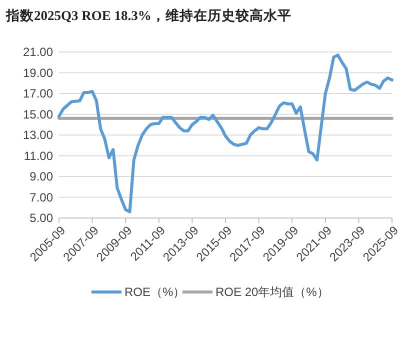 Image resolution: width=416 pixels, height=339 pixels. Describe the element at coordinates (38, 73) in the screenshot. I see `y-tick-label: 19.00` at that location.